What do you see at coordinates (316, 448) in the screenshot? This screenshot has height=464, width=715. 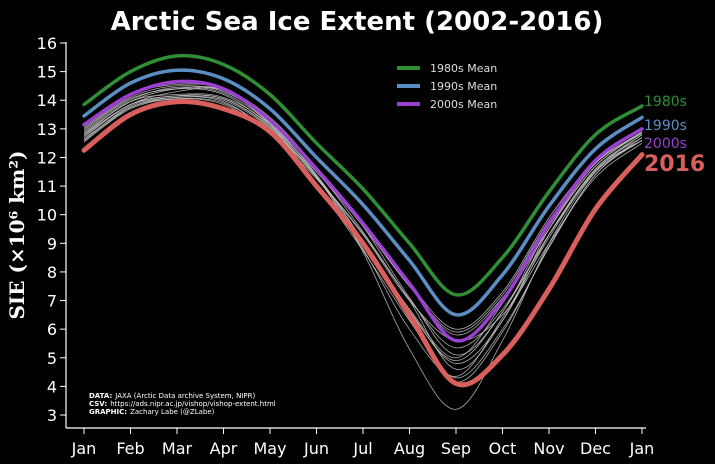 I see `x-tick-label: Jun` at bounding box center [316, 448].